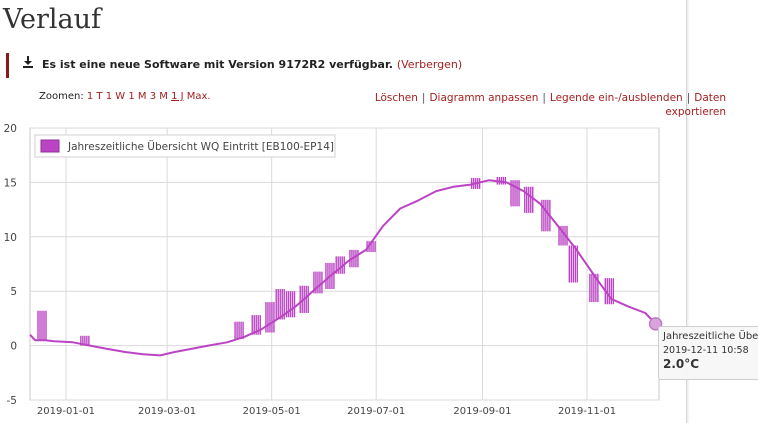 The height and width of the screenshot is (423, 758). I want to click on y-tick-label: 5, so click(13, 292).